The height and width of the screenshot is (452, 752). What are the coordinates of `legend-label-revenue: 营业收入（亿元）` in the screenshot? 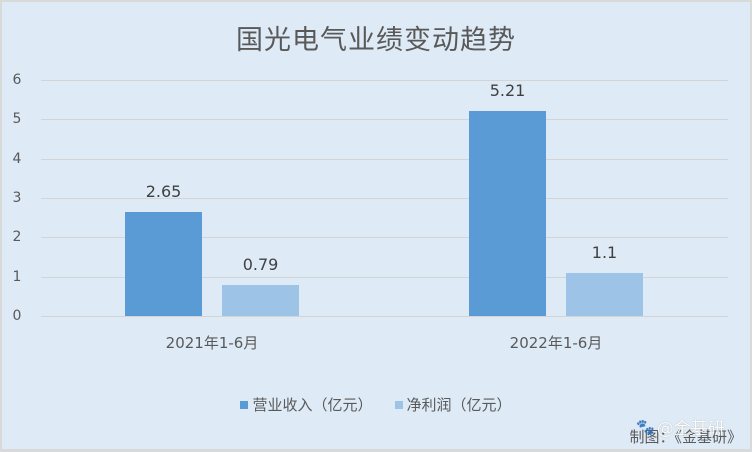 It's located at (312, 405).